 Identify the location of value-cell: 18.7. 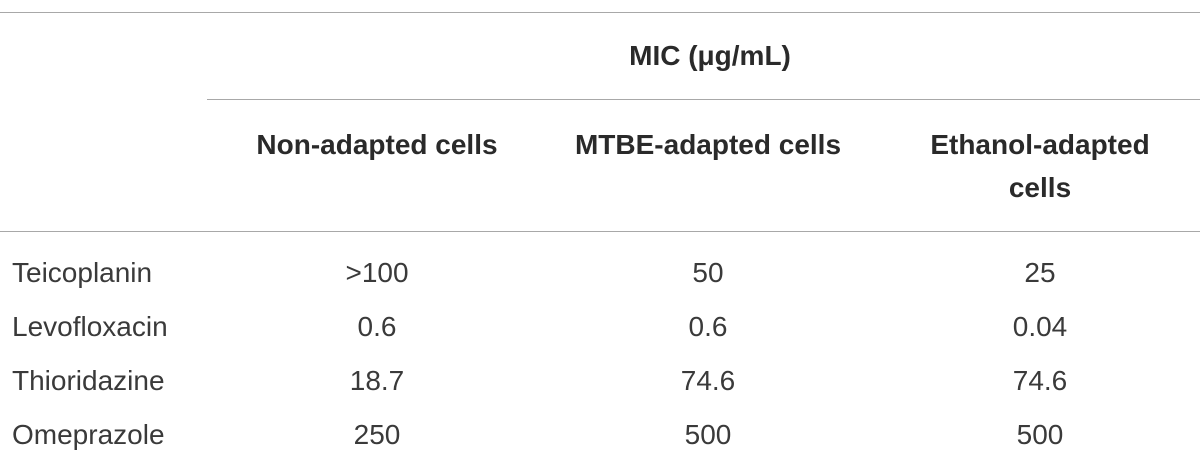
(377, 380).